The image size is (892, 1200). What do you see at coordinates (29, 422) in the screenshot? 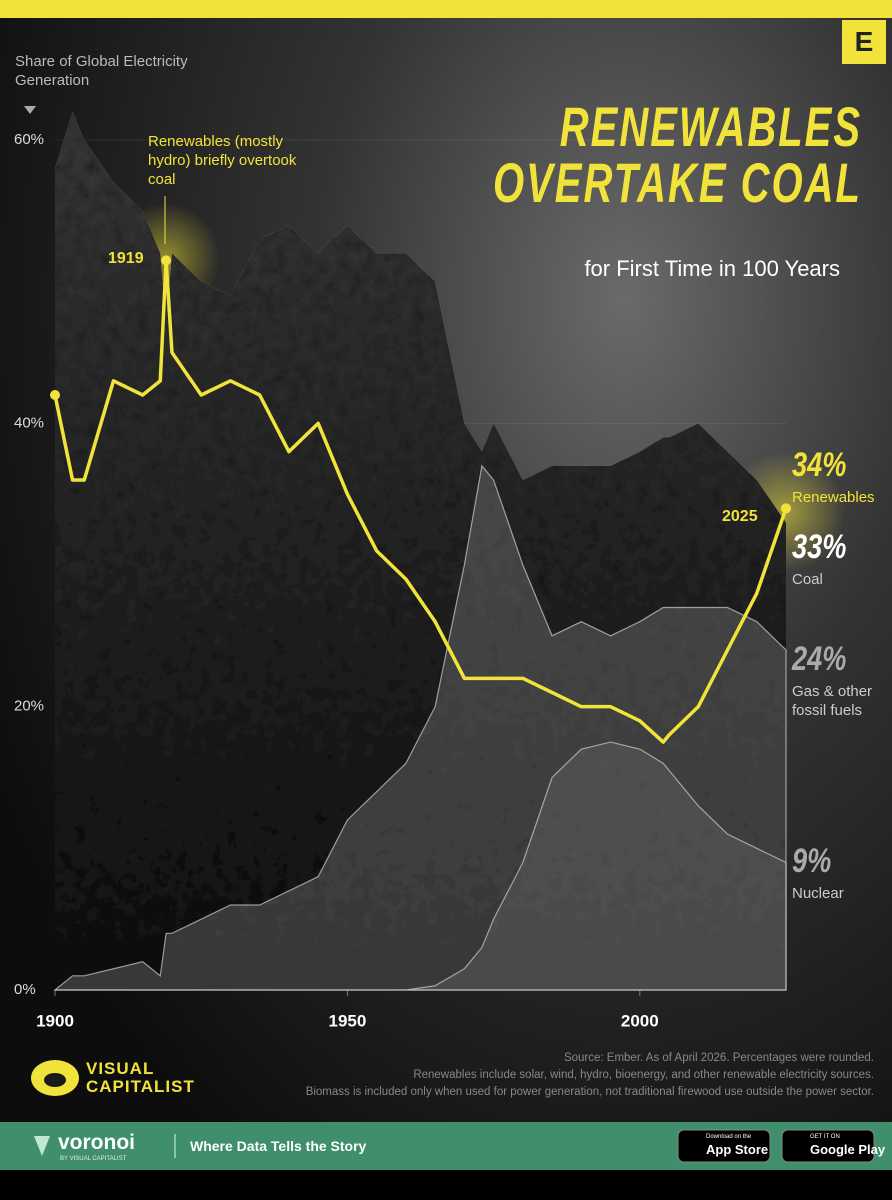
I see `y-tick-label: 40%` at bounding box center [29, 422].